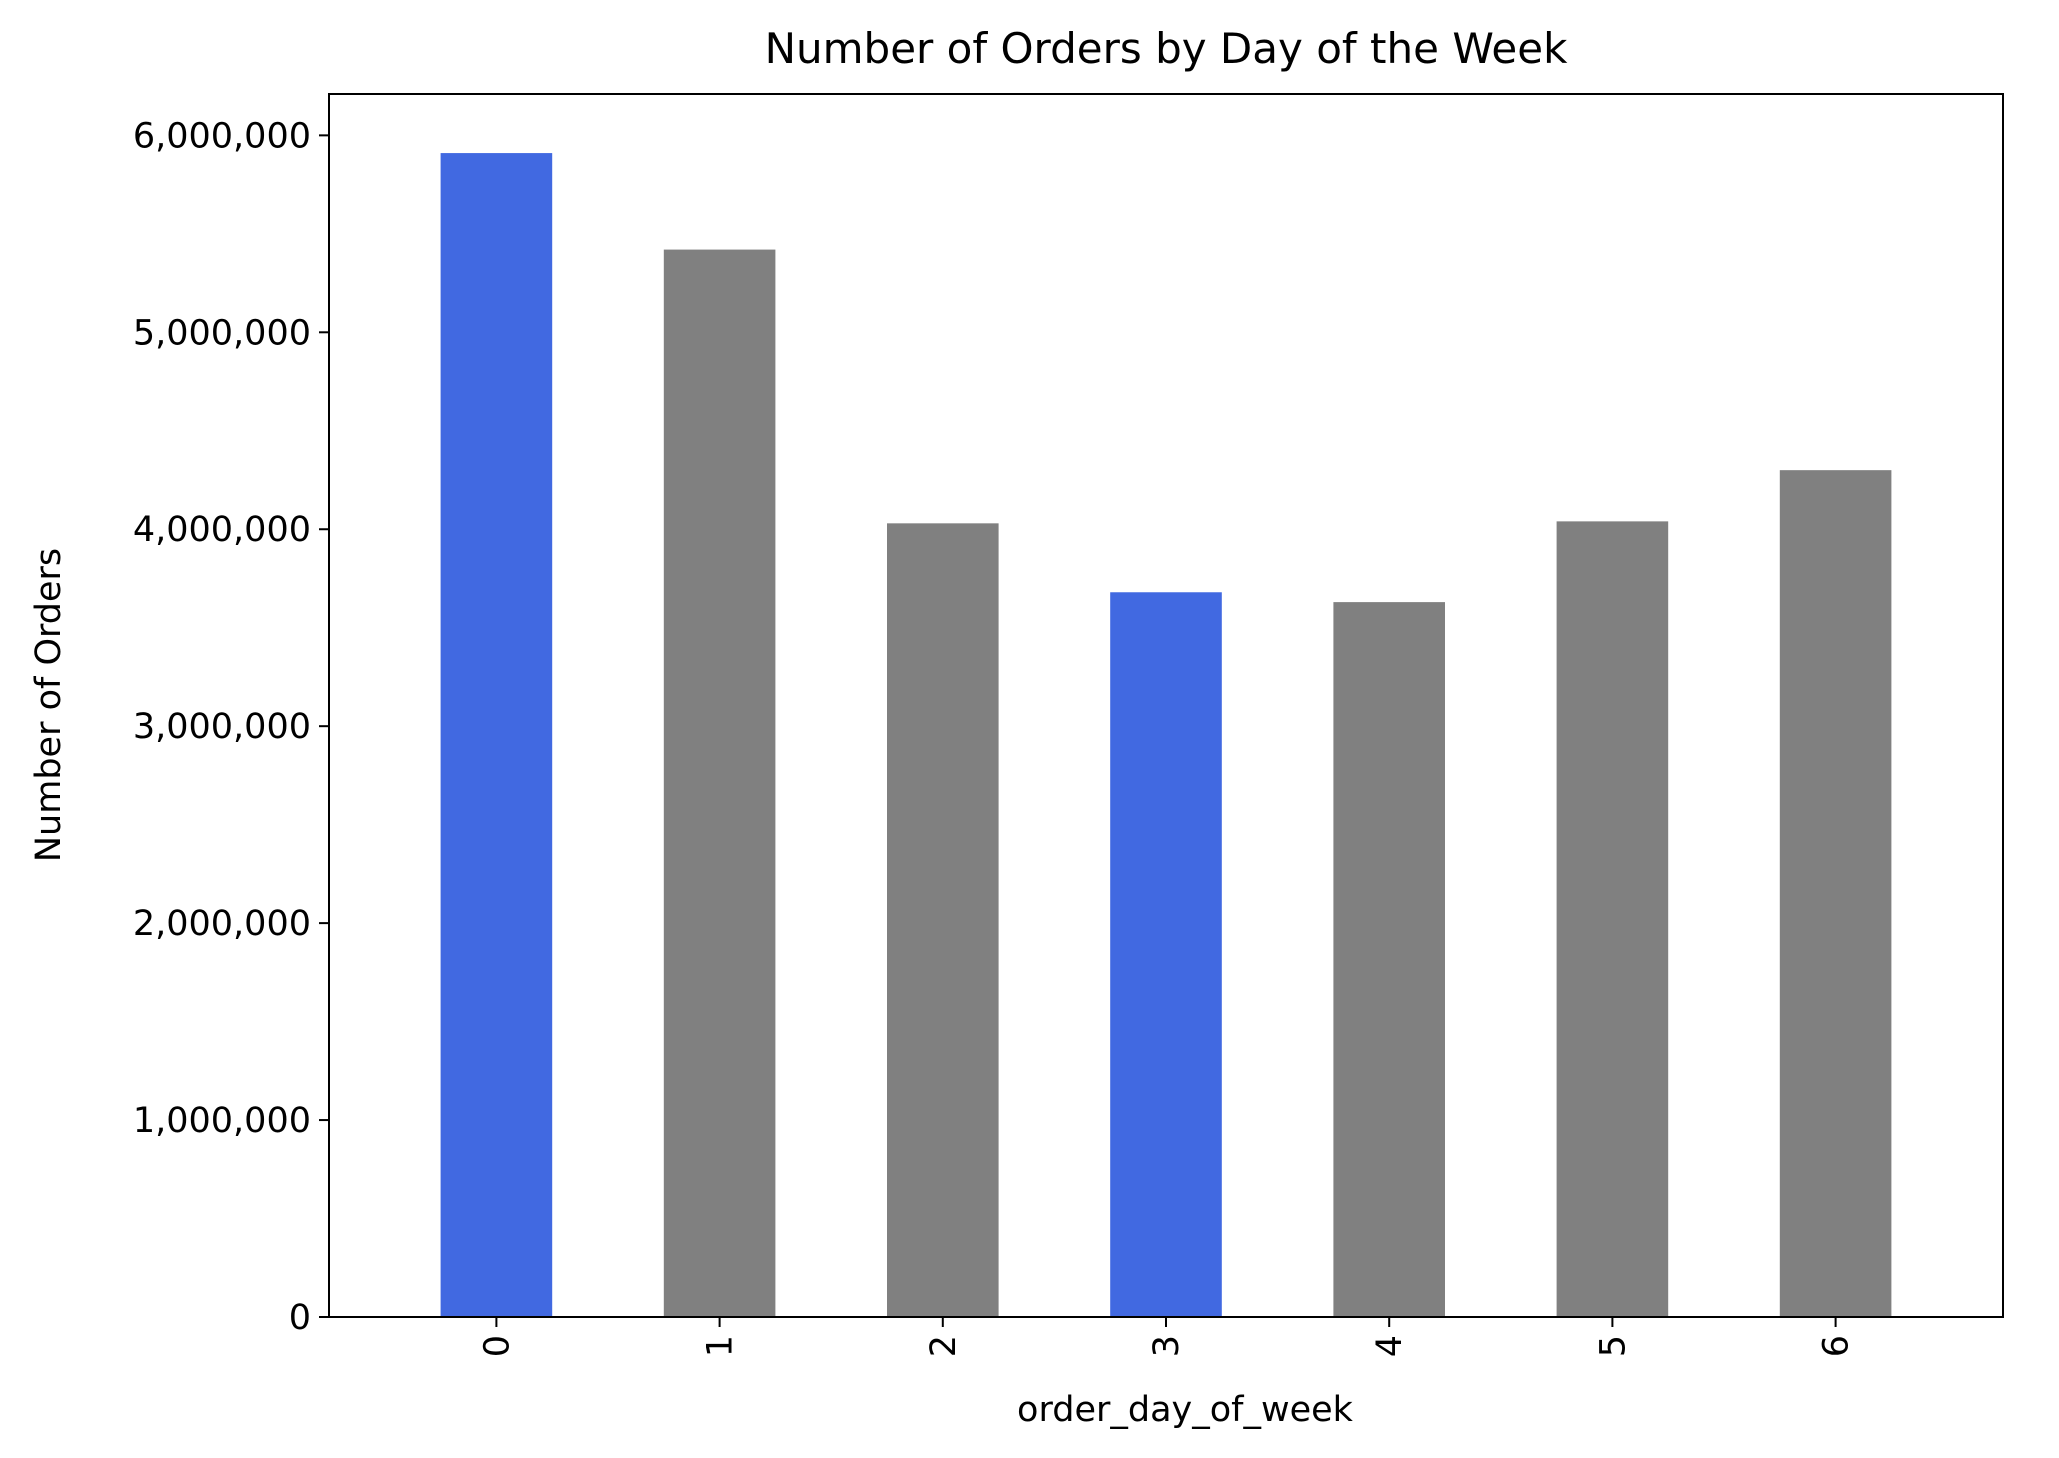 Image resolution: width=2059 pixels, height=1458 pixels. Describe the element at coordinates (1166, 48) in the screenshot. I see `chart-title: Number of Orders by Day of the Week` at that location.